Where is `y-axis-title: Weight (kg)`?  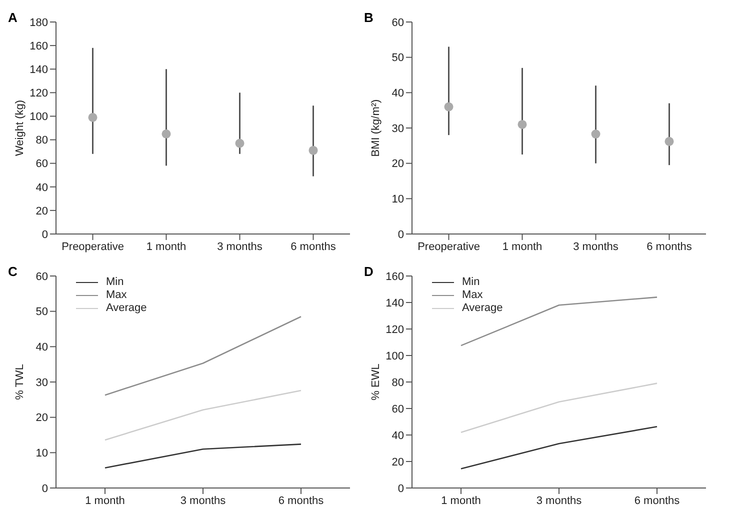
y-axis-title: Weight (kg) is located at coordinates (20, 128).